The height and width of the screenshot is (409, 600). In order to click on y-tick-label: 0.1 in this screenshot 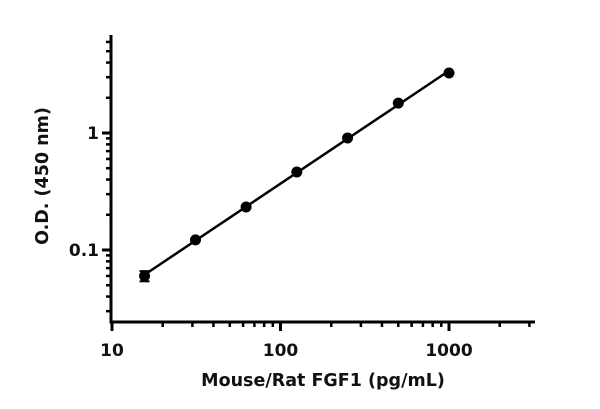, I will do `click(84, 251)`.